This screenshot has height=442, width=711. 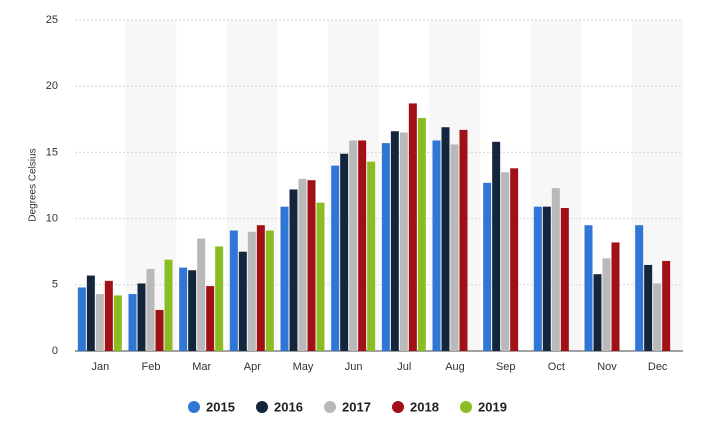 What do you see at coordinates (506, 367) in the screenshot?
I see `x-tick-label: Sep` at bounding box center [506, 367].